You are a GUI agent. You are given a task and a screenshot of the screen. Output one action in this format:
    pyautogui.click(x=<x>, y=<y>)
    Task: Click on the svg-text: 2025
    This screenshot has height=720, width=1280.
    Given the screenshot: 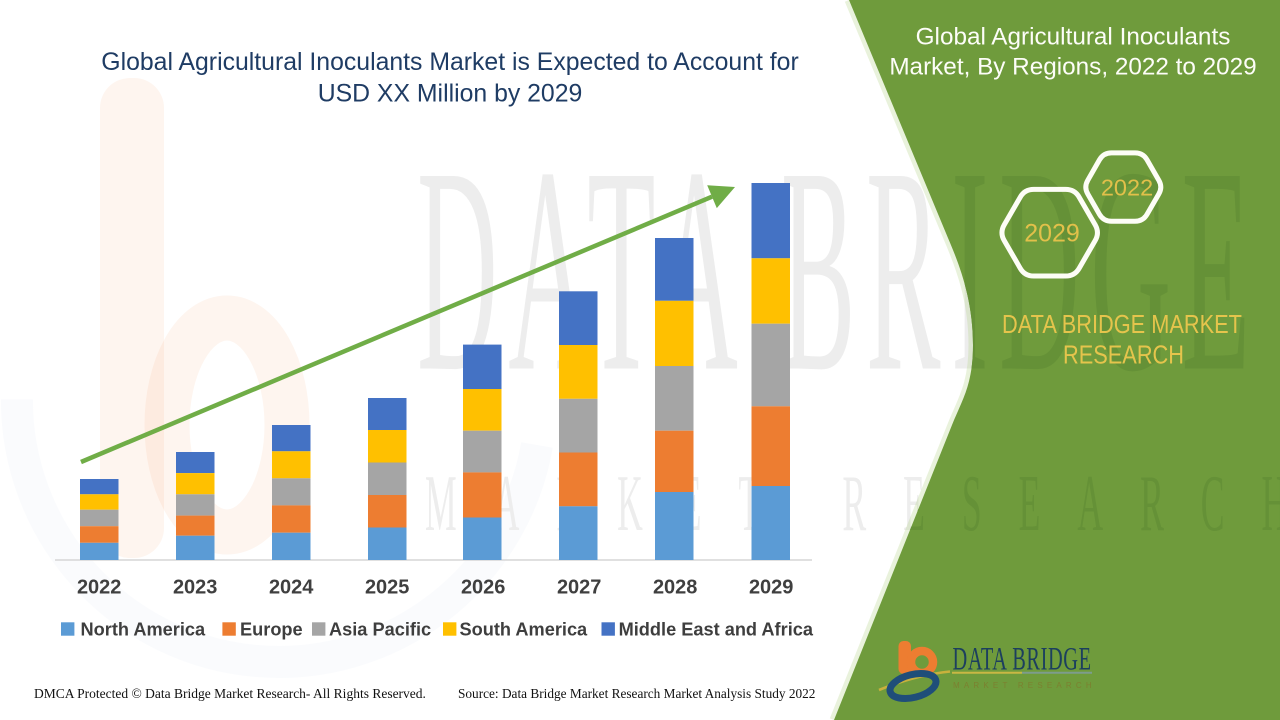 What is the action you would take?
    pyautogui.click(x=387, y=588)
    